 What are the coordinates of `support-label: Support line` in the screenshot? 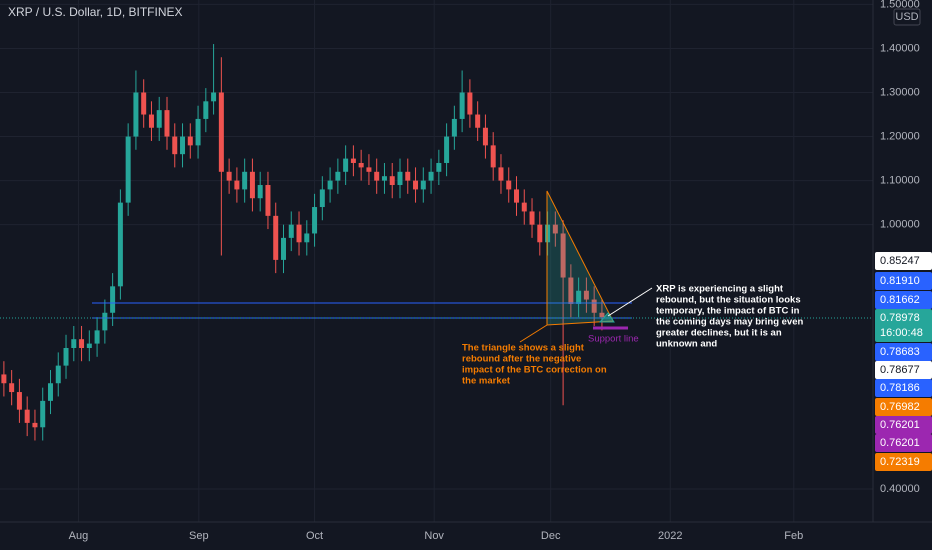 It's located at (613, 339).